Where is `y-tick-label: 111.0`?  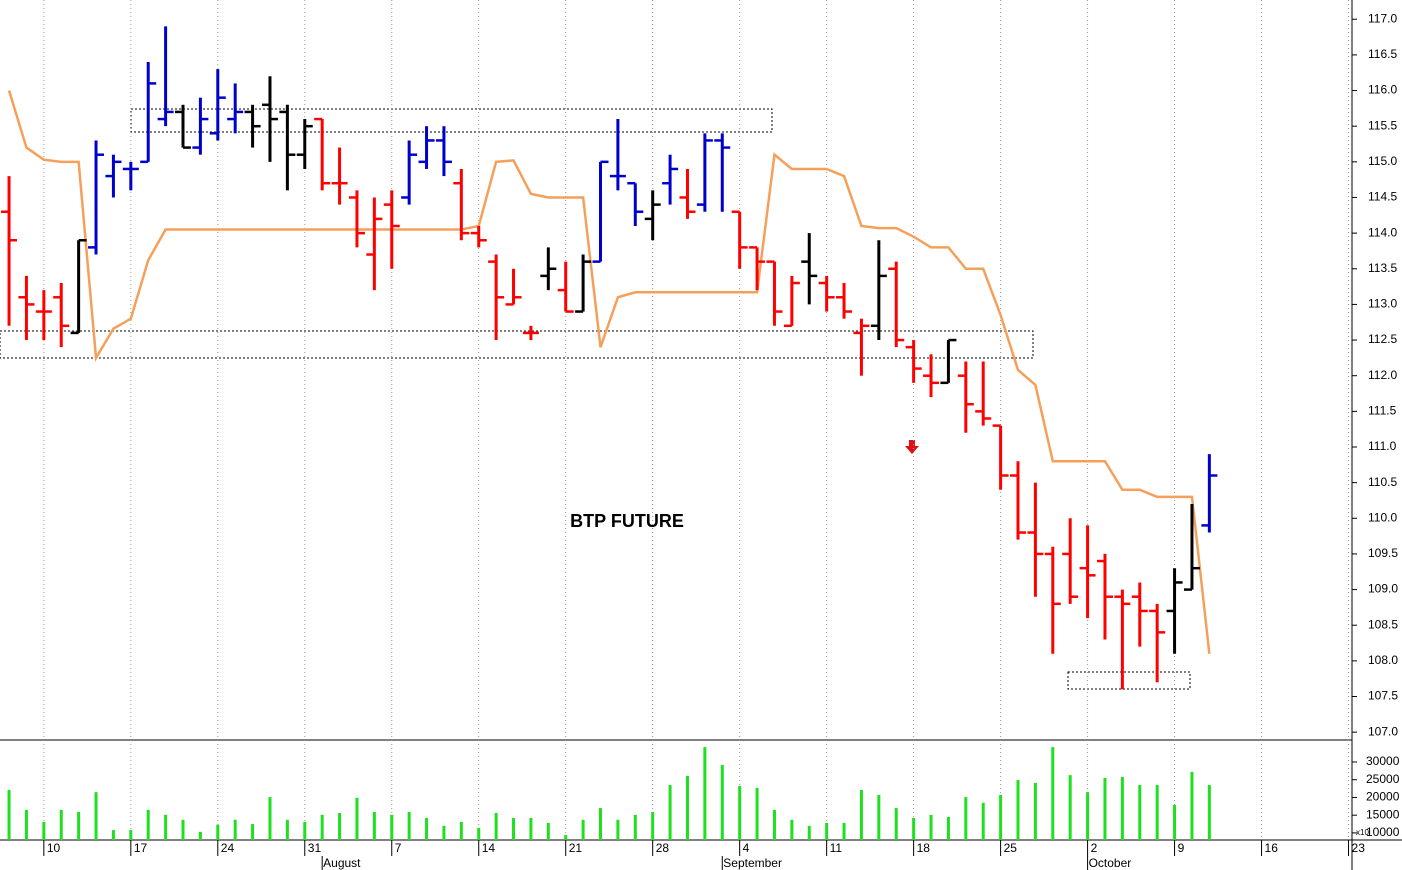 y-tick-label: 111.0 is located at coordinates (1382, 446).